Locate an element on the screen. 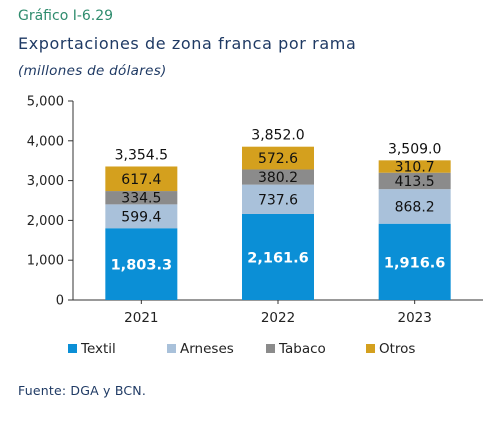 Image resolution: width=495 pixels, height=433 pixels. y-tick-label: 1,000 is located at coordinates (45, 261).